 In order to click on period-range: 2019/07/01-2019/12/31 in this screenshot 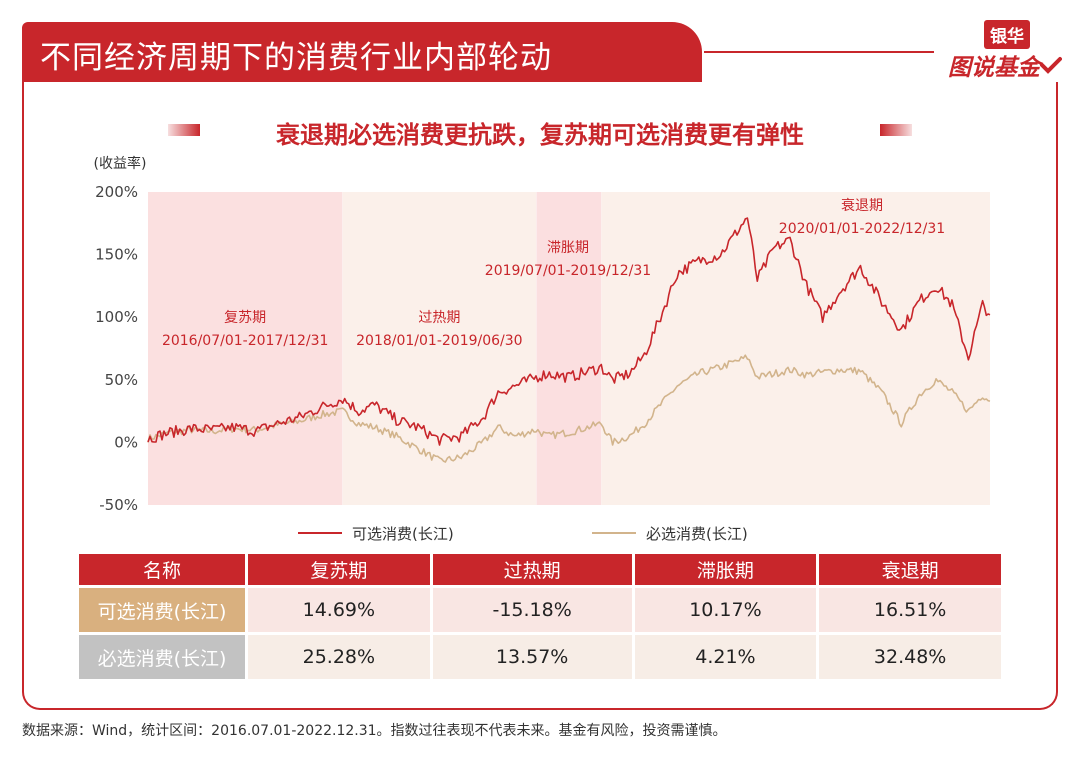, I will do `click(568, 271)`.